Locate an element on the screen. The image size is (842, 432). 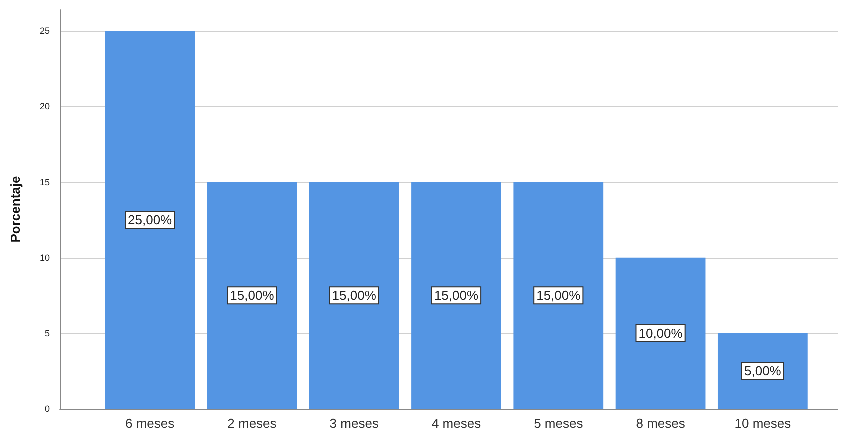
x-tick-label: 8 meses is located at coordinates (661, 423).